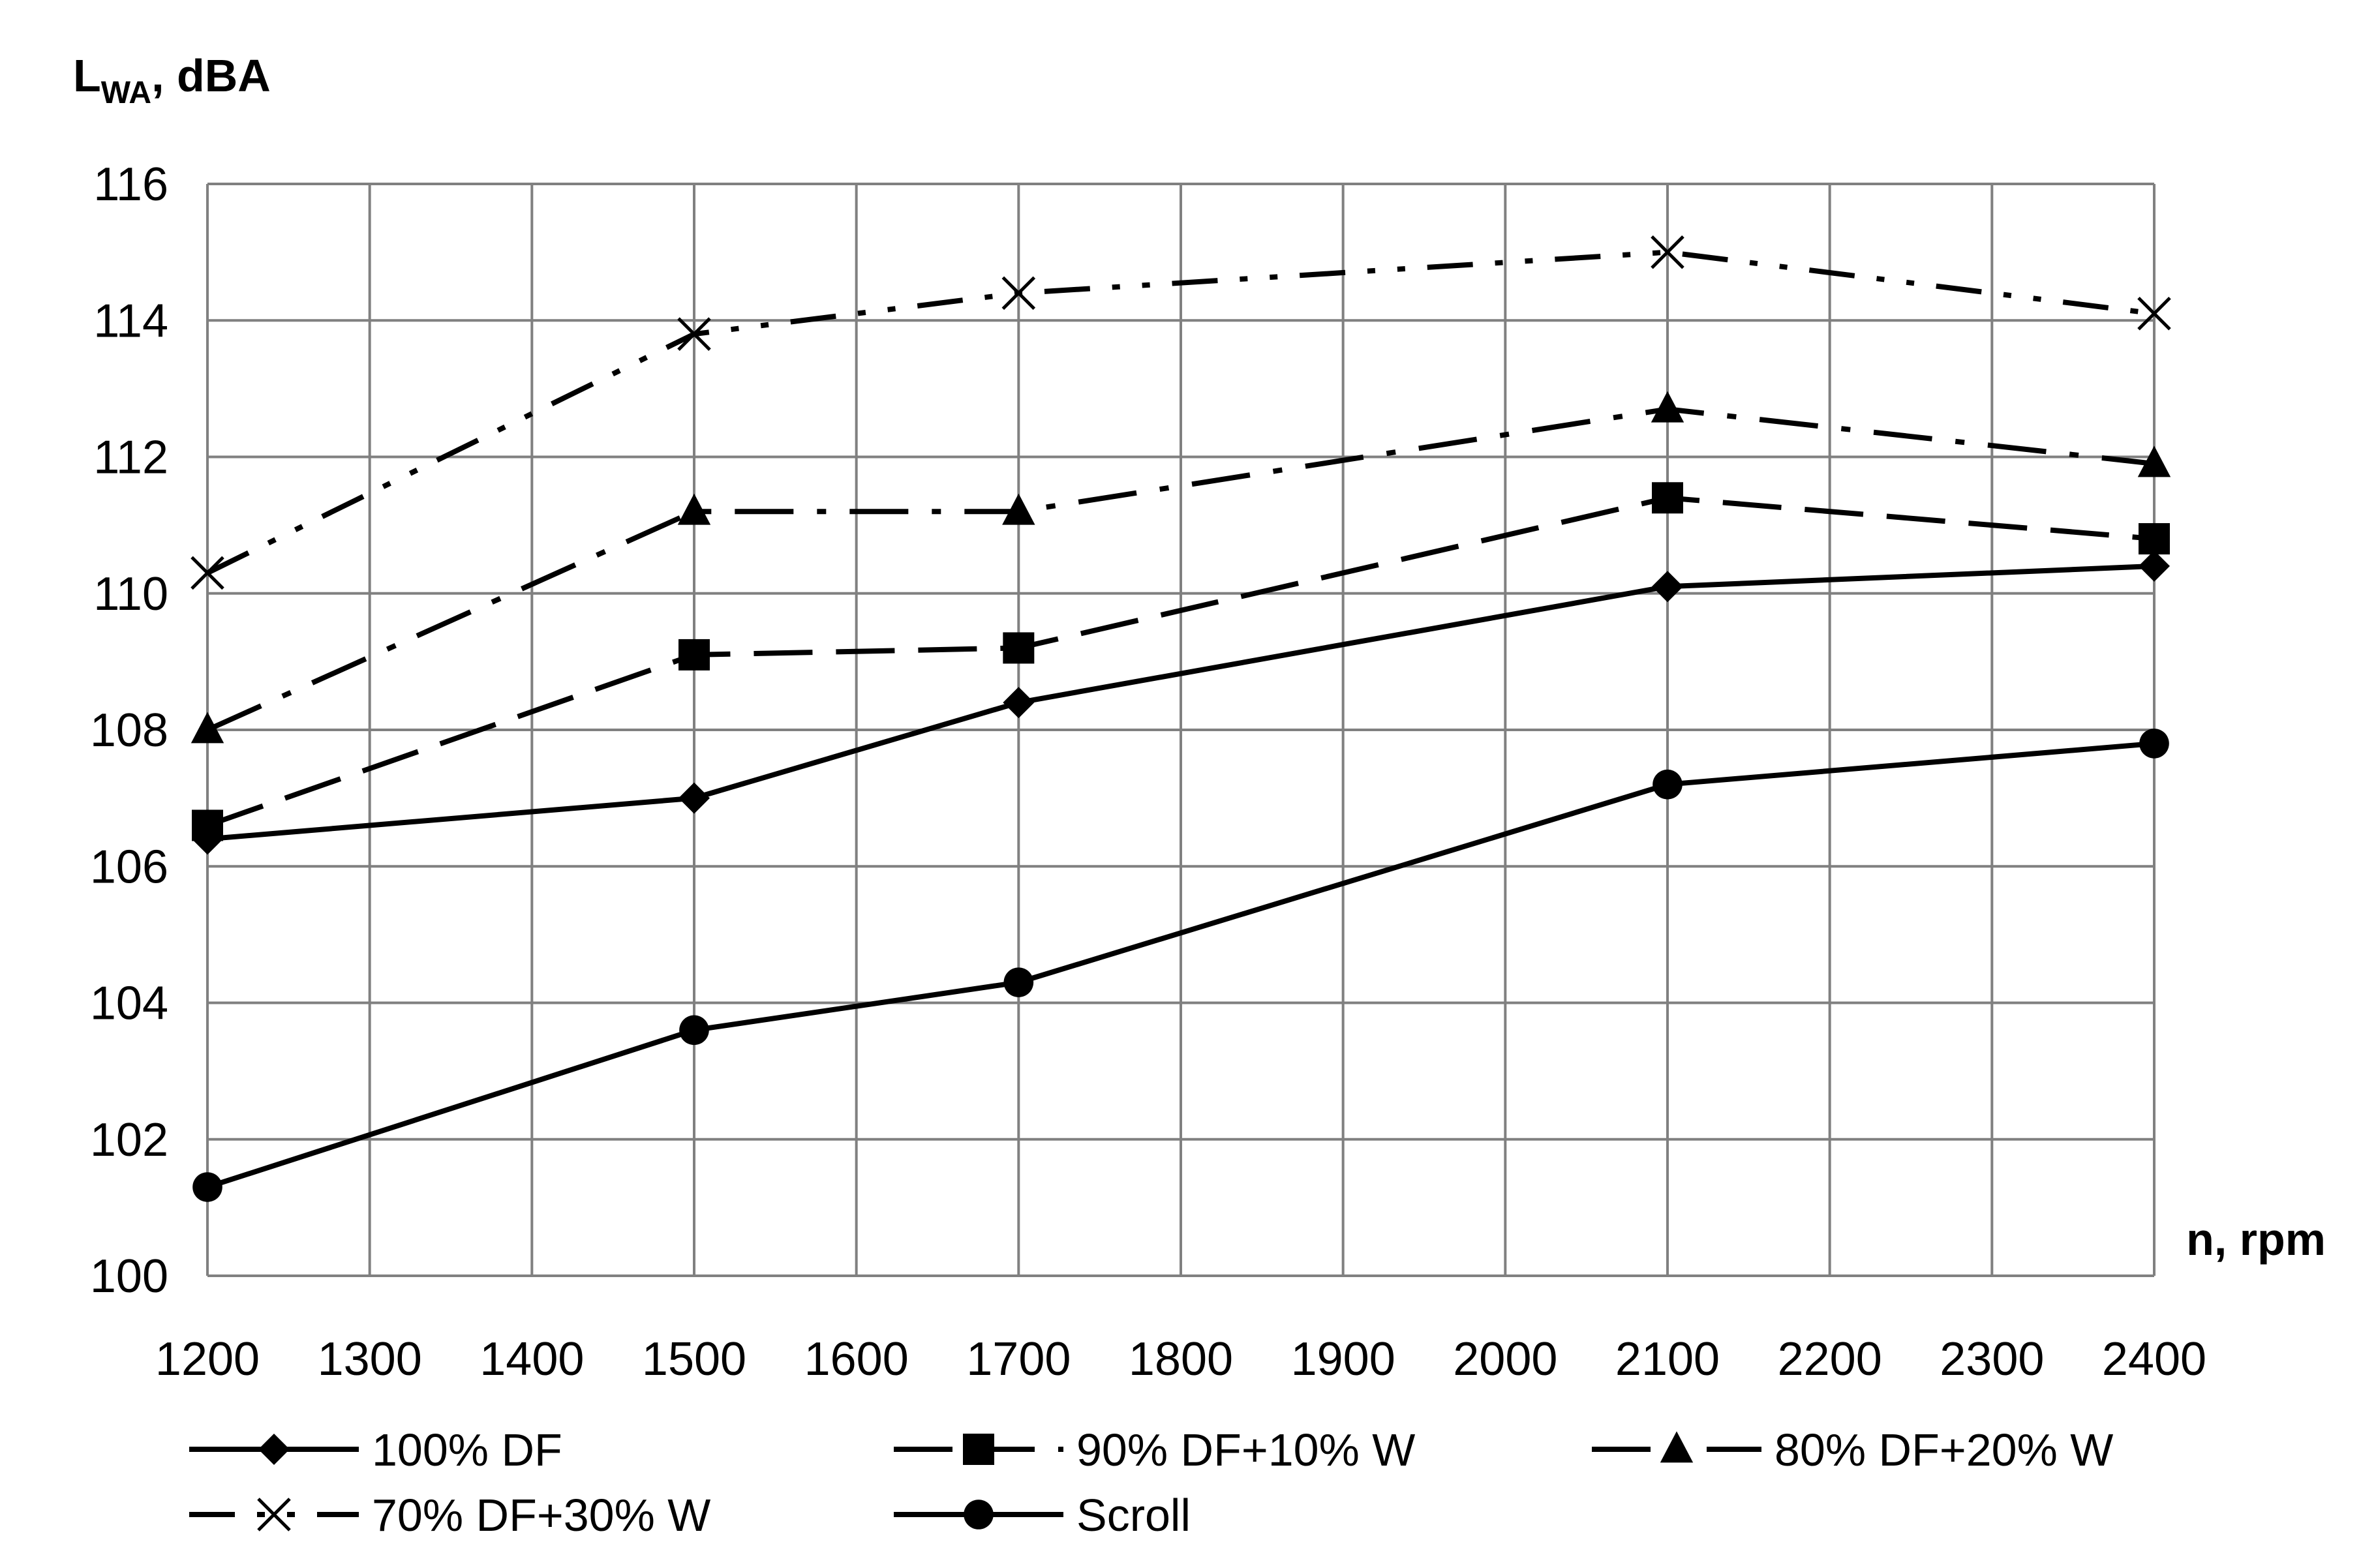  I want to click on x-tick-label: 2400, so click(2154, 1359).